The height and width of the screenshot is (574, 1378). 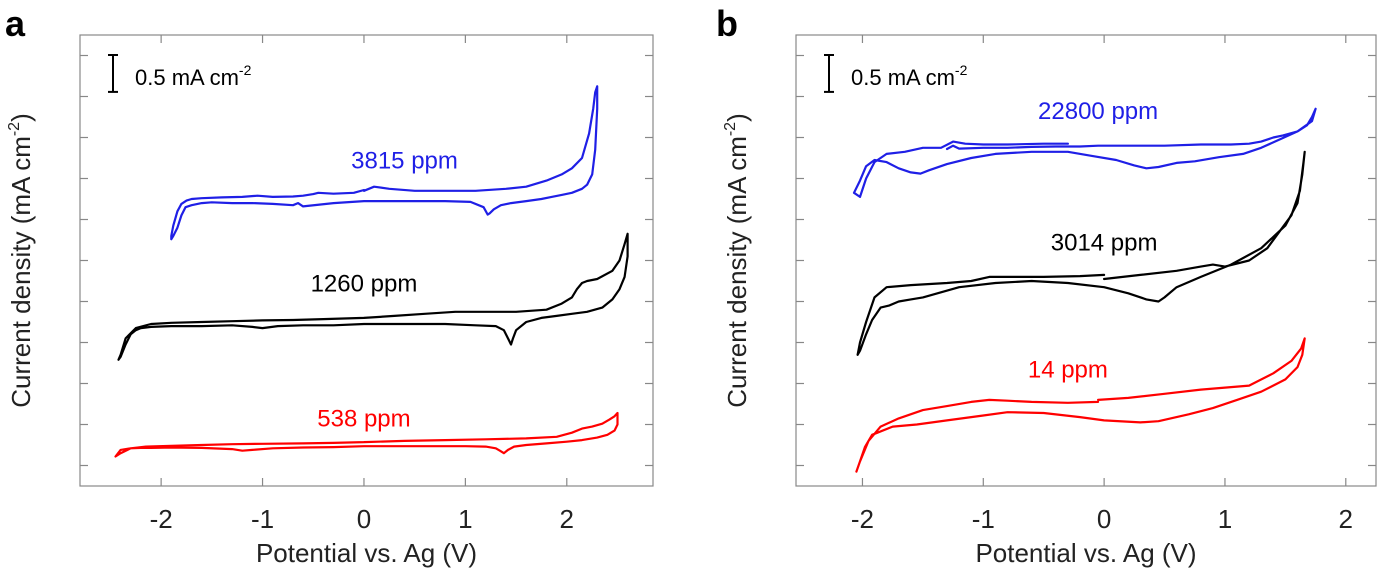 I want to click on series-label: 538 ppm, so click(x=363, y=419).